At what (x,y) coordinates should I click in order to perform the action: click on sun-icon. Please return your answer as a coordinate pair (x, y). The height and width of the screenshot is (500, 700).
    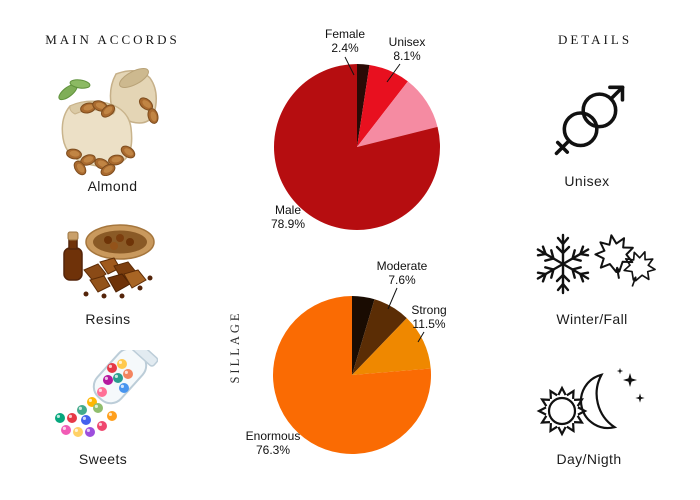
    Looking at the image, I should click on (562, 411).